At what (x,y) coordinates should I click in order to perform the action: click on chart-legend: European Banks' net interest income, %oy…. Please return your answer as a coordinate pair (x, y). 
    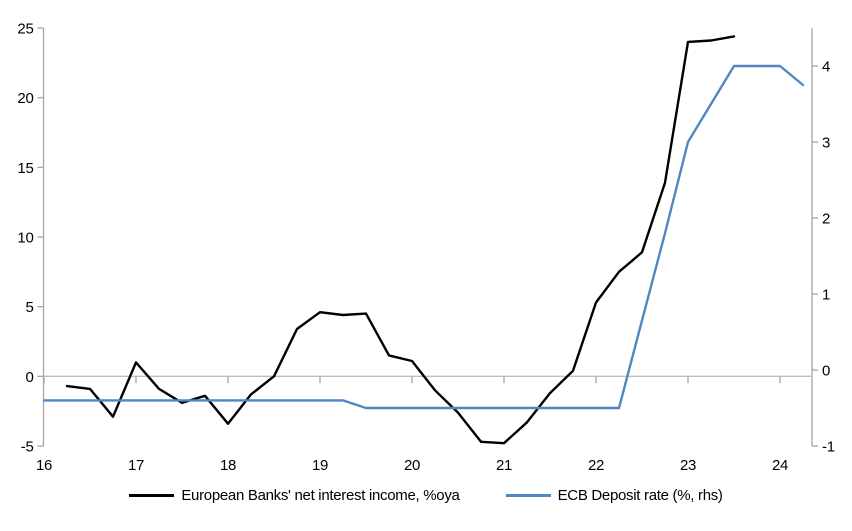
    Looking at the image, I should click on (426, 495).